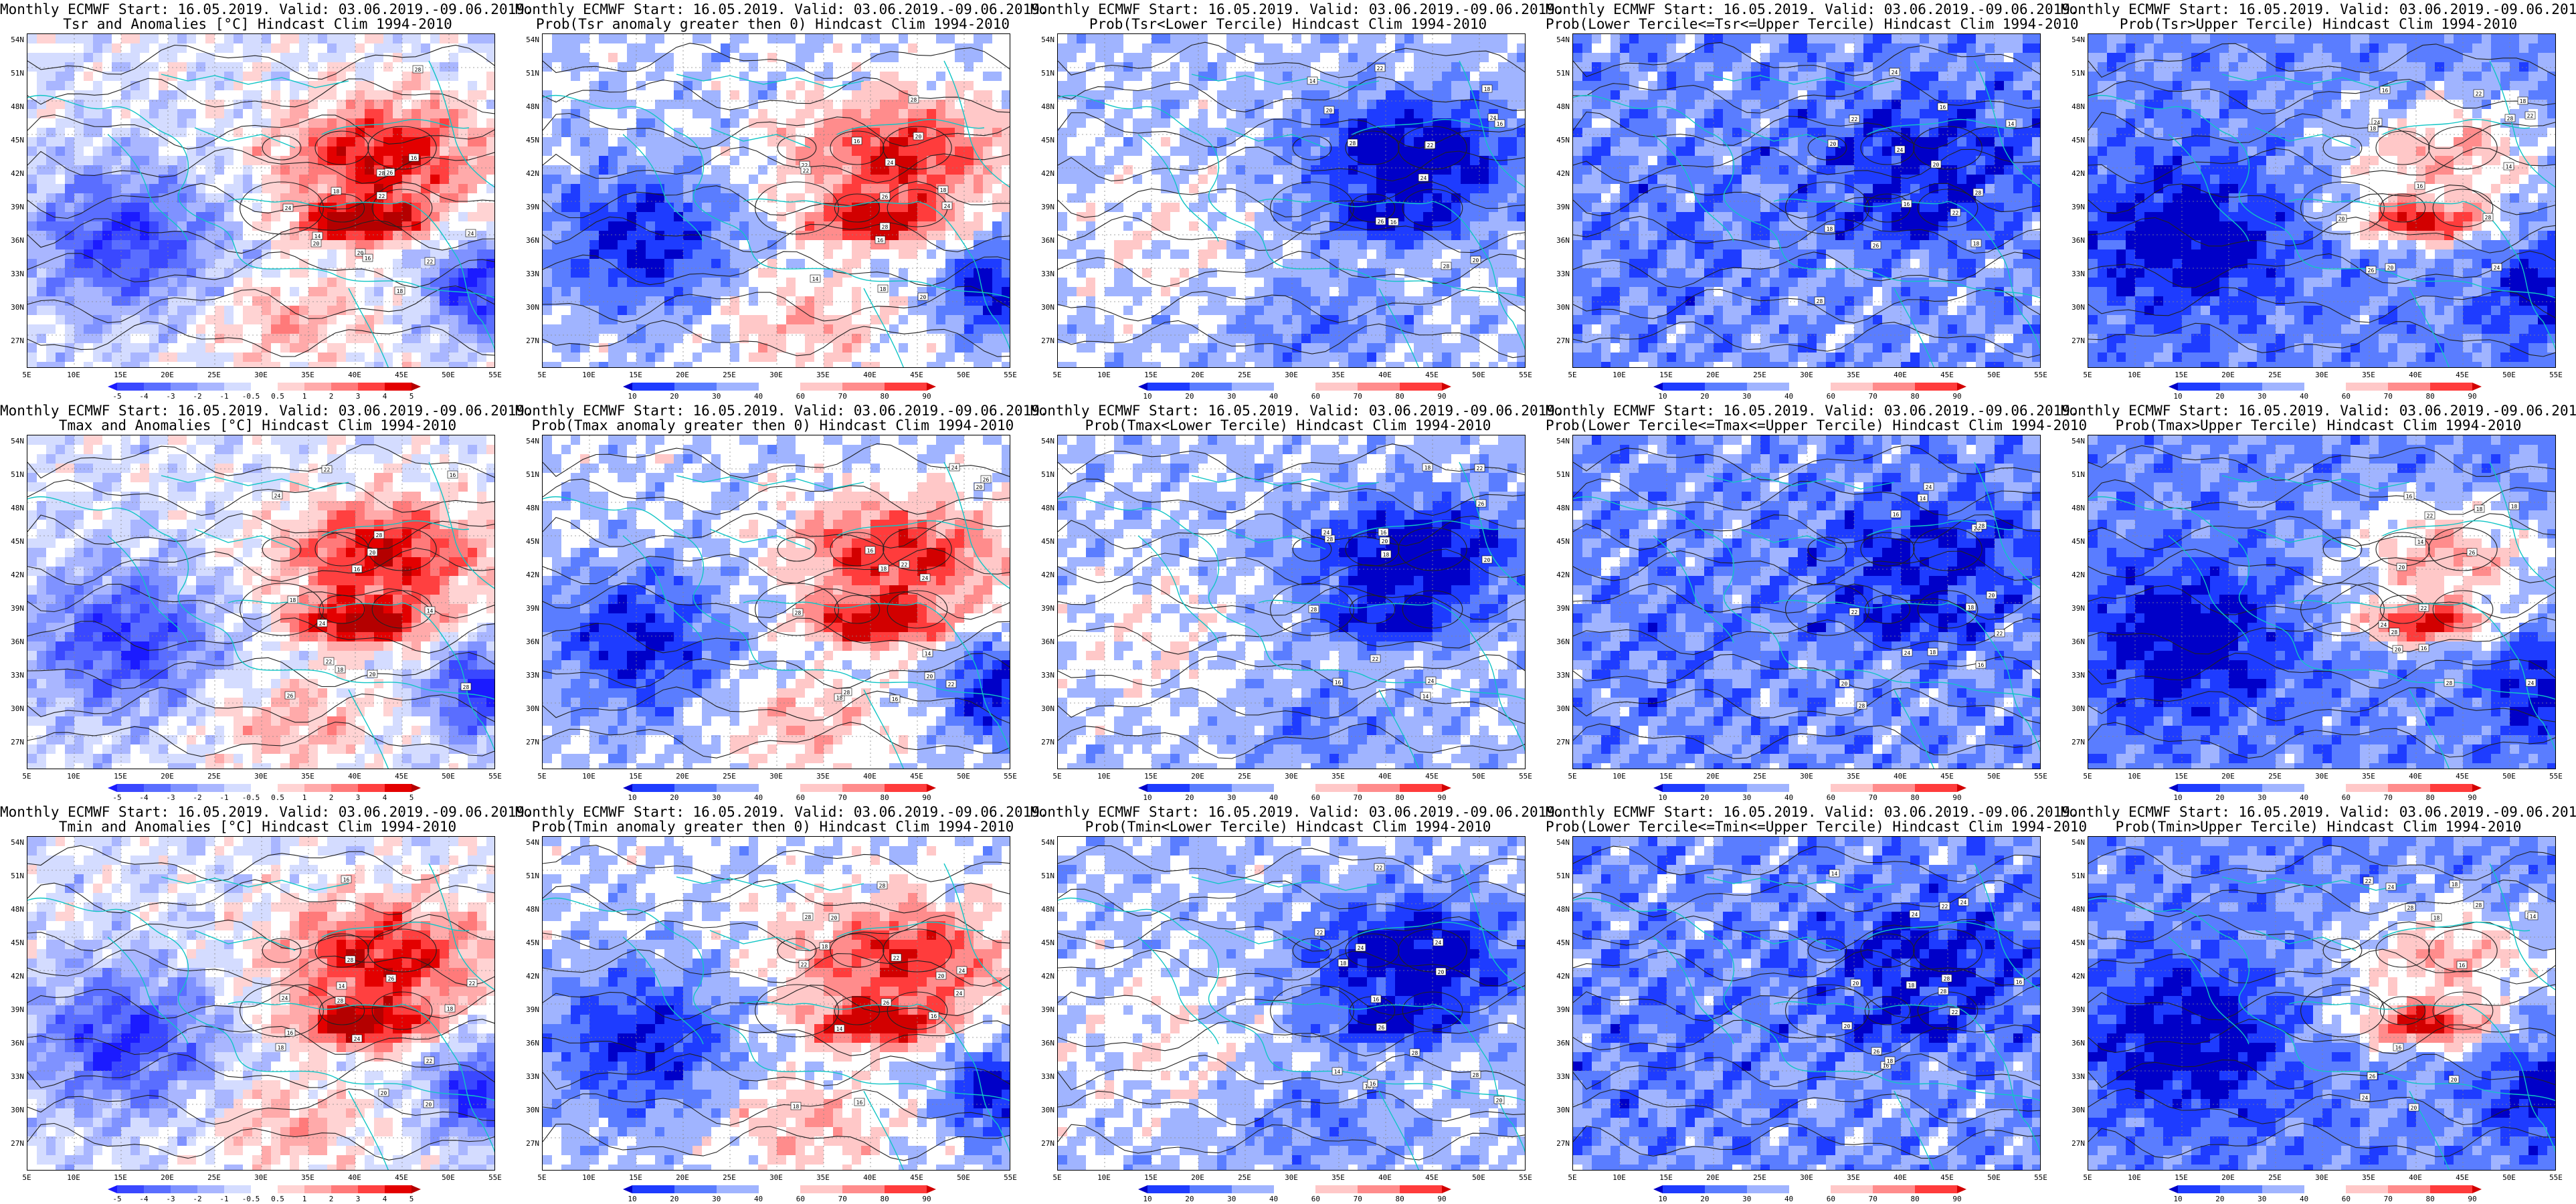 The width and height of the screenshot is (2576, 1204). What do you see at coordinates (1957, 797) in the screenshot?
I see `colorbar-tick-label: 90` at bounding box center [1957, 797].